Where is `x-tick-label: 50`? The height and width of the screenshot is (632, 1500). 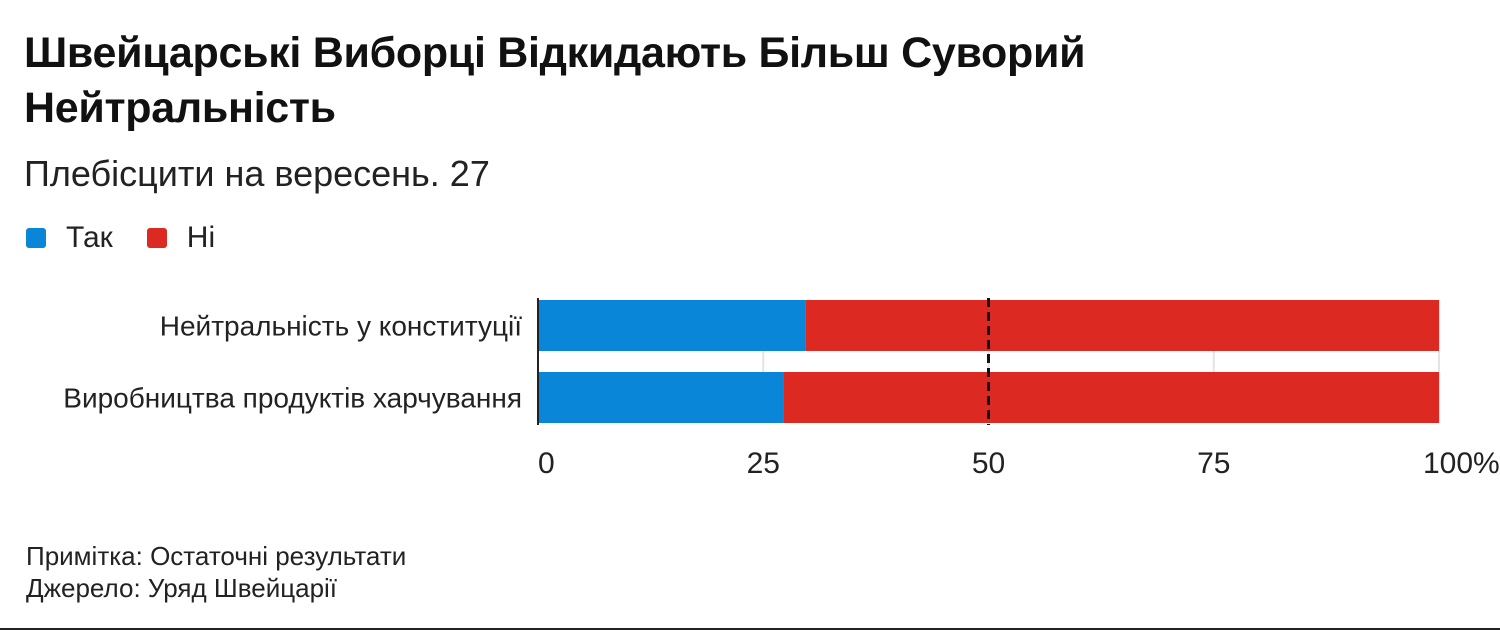 x-tick-label: 50 is located at coordinates (988, 463).